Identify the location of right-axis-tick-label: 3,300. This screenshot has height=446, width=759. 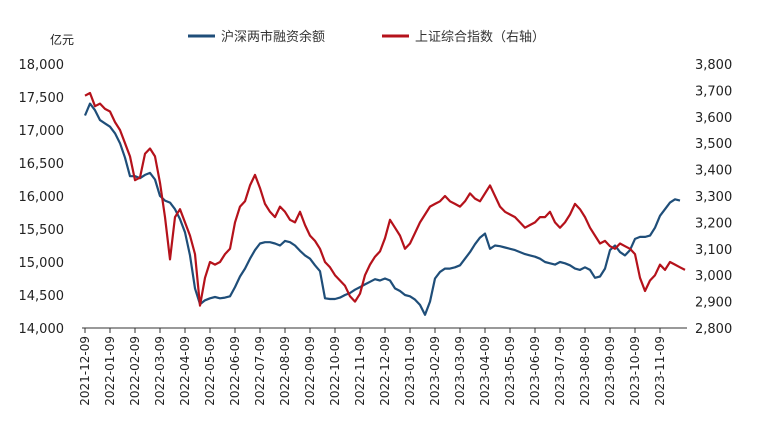
(713, 197).